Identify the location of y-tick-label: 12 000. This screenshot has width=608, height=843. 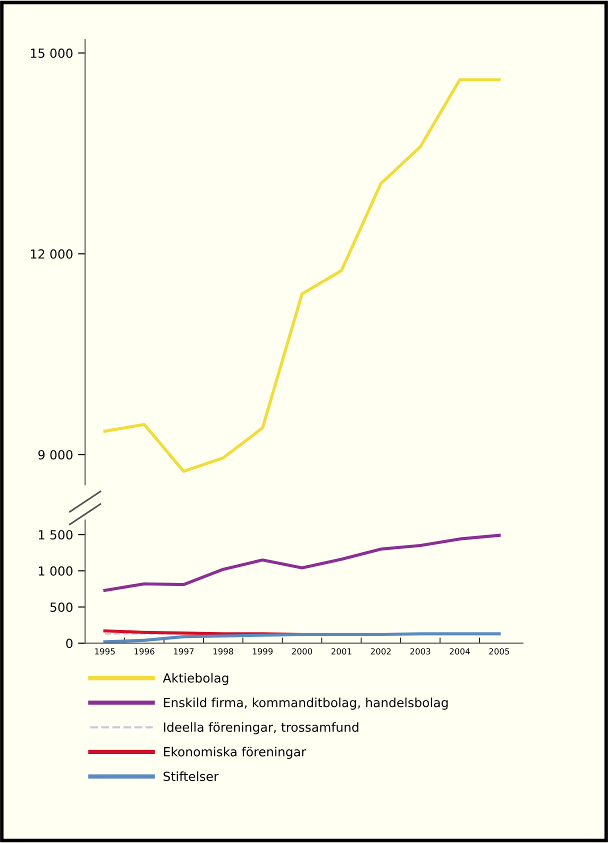
(51, 254).